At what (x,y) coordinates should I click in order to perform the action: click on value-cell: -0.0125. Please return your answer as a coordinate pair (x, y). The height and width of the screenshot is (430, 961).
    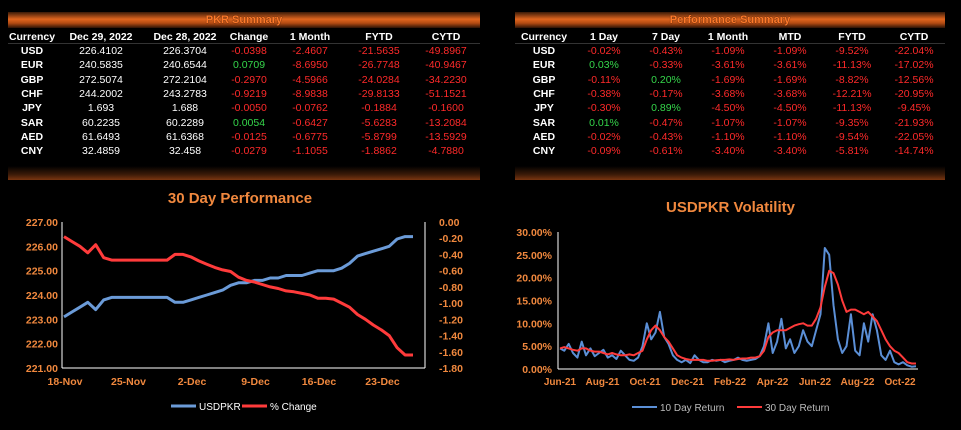
    Looking at the image, I should click on (249, 136).